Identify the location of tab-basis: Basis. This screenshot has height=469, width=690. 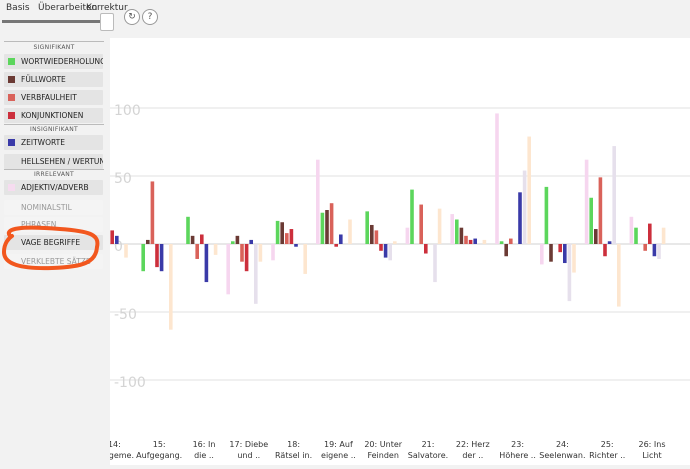
(18, 8).